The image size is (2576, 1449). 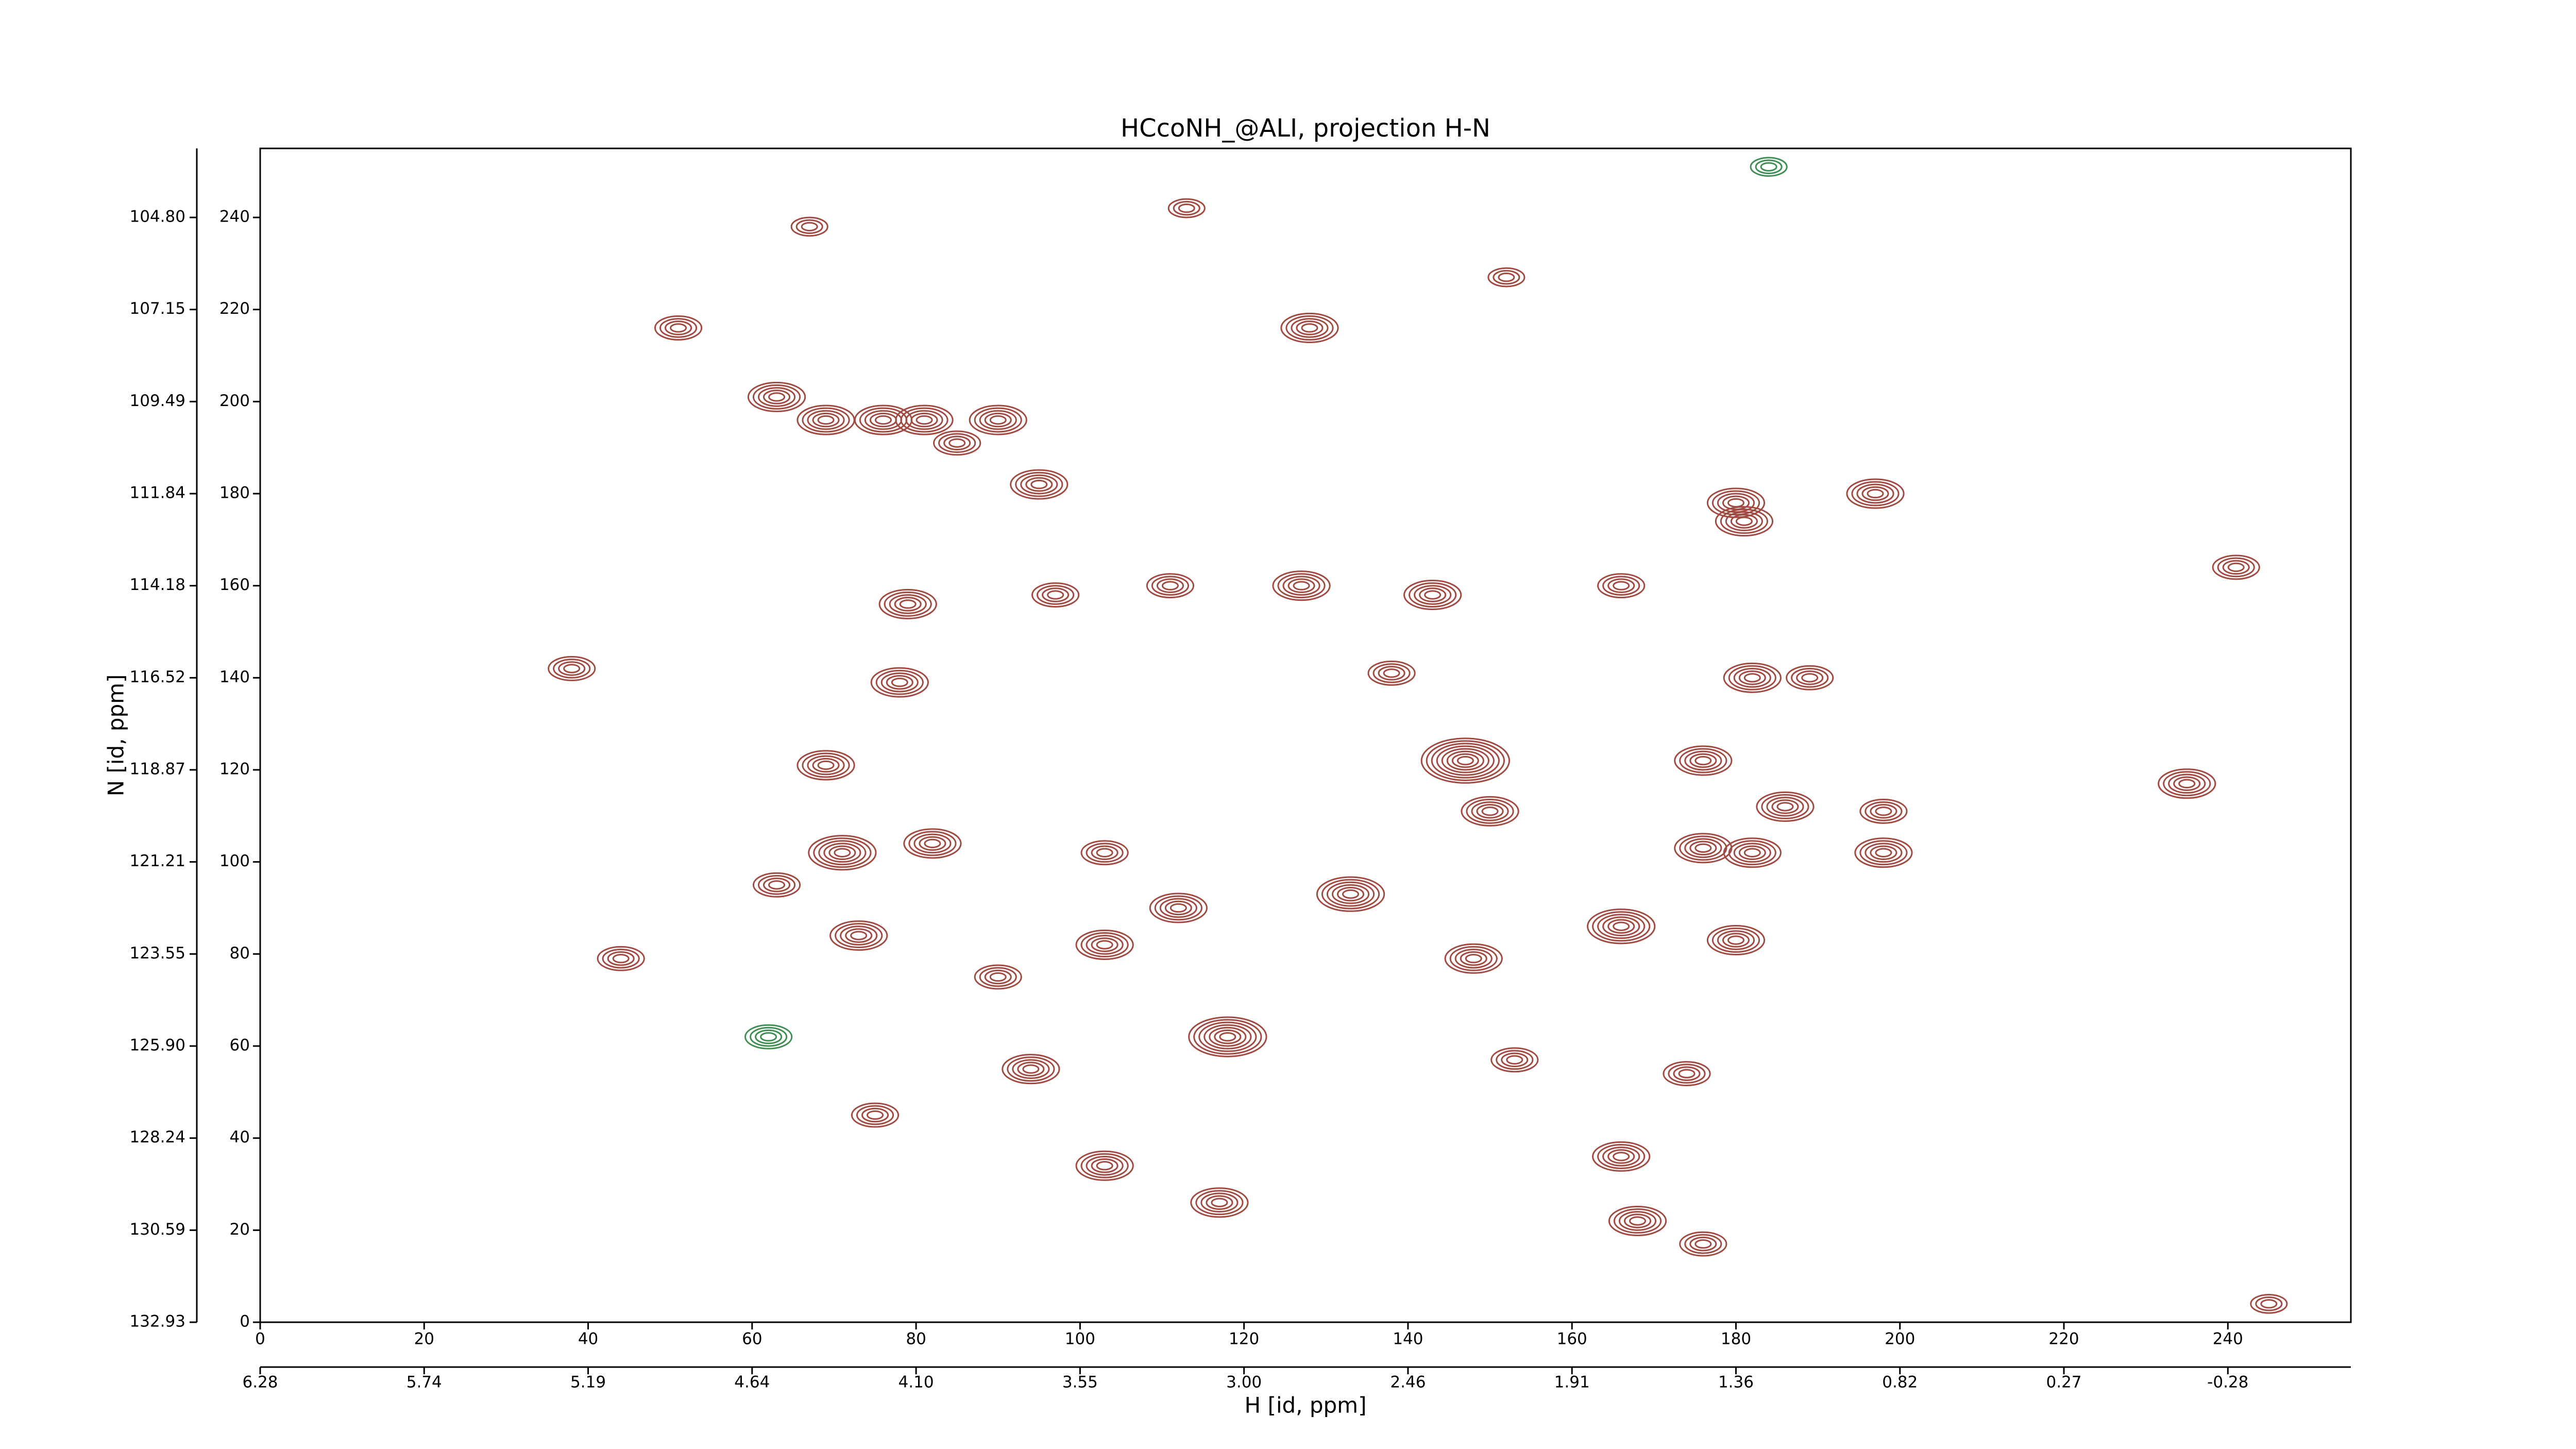 I want to click on y-tick-label: 120, so click(x=234, y=769).